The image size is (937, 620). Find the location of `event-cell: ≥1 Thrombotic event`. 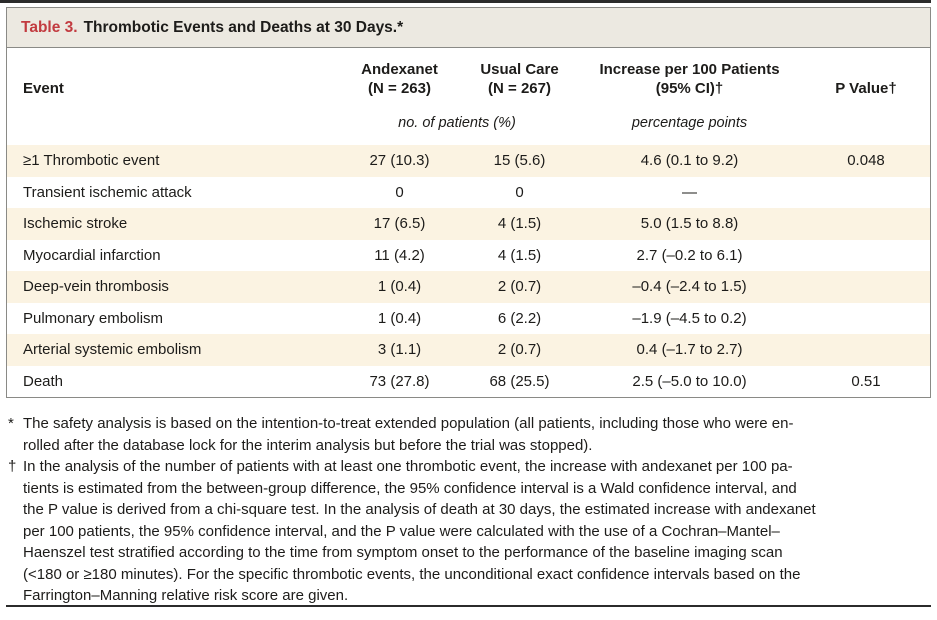

event-cell: ≥1 Thrombotic event is located at coordinates (91, 161).